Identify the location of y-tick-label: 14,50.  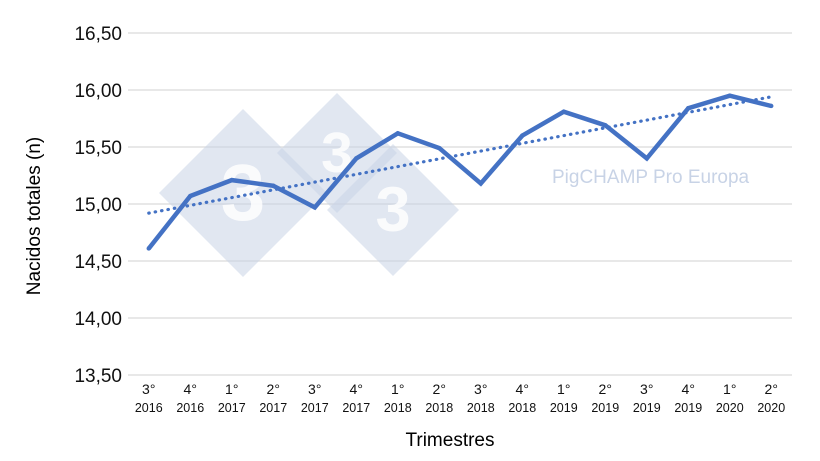
(98, 262).